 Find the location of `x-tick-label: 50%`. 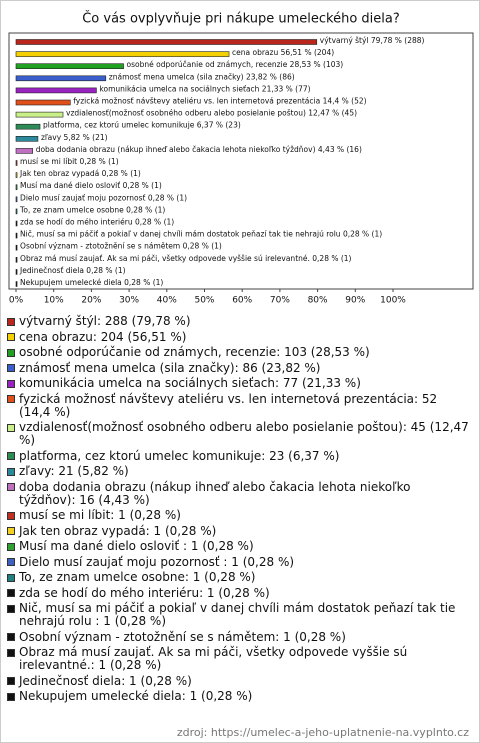

x-tick-label: 50% is located at coordinates (204, 301).